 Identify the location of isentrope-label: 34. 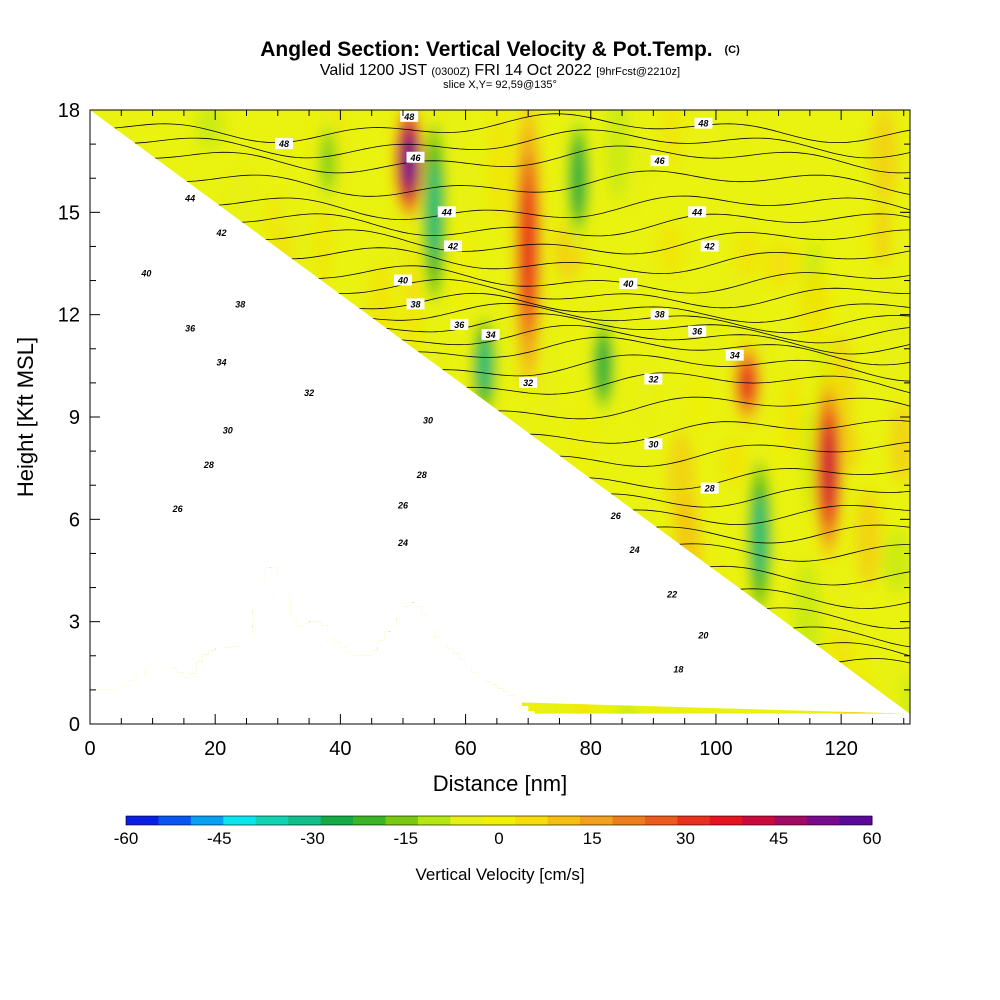
(221, 362).